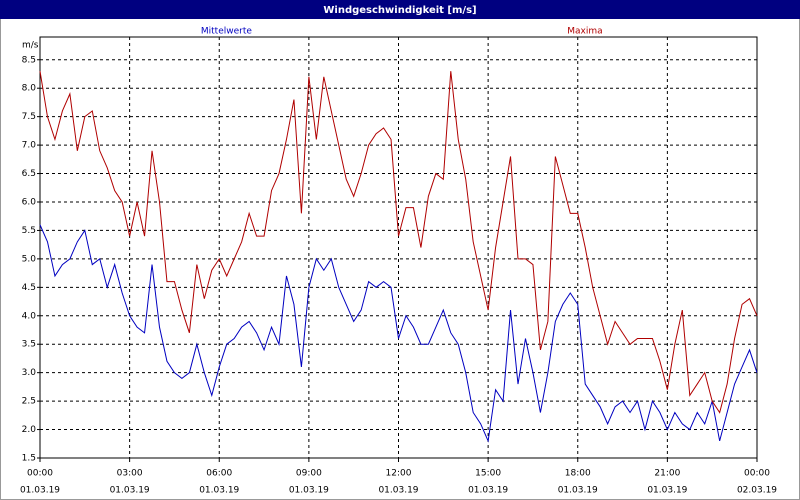 This screenshot has width=800, height=500. Describe the element at coordinates (130, 474) in the screenshot. I see `x-tick-label: 03:00` at that location.